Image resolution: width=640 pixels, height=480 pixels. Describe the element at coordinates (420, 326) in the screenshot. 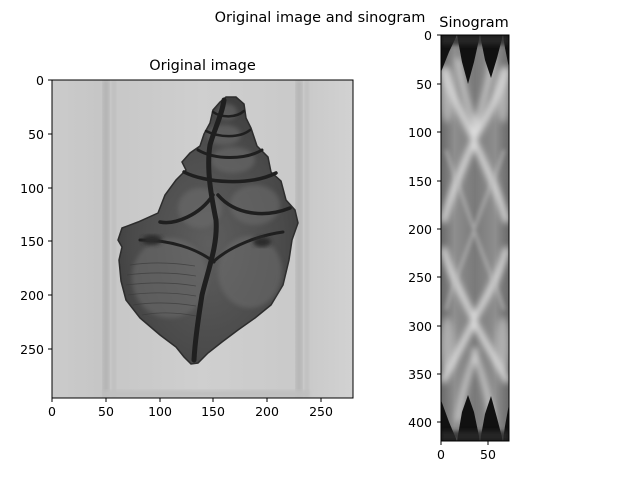

I see `sinogram-y-tick-label: 300` at that location.